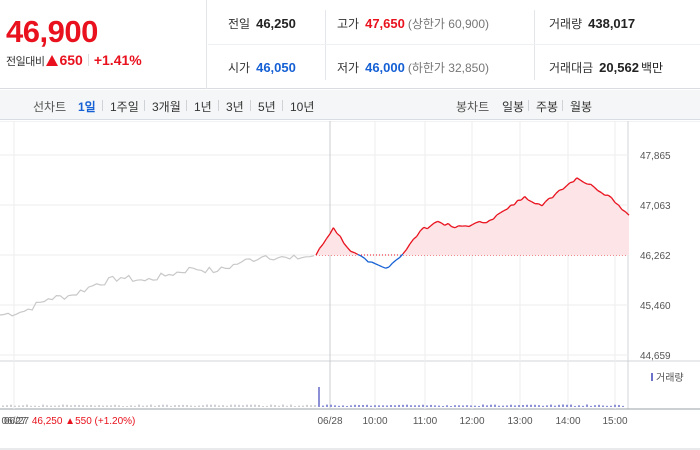  What do you see at coordinates (472, 216) in the screenshot?
I see `chart-fill` at bounding box center [472, 216].